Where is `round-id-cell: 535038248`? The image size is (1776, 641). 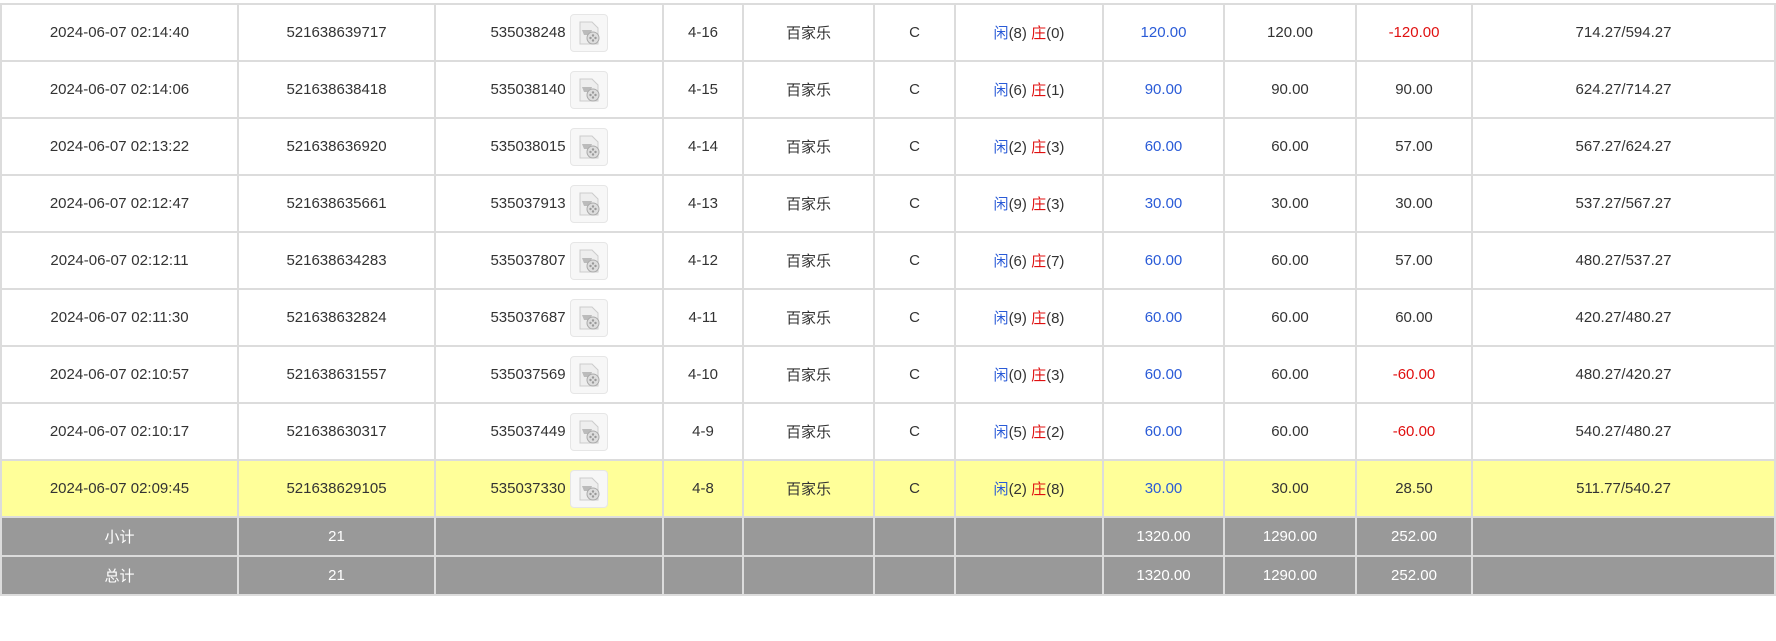
round-id-cell: 535038248 is located at coordinates (549, 32).